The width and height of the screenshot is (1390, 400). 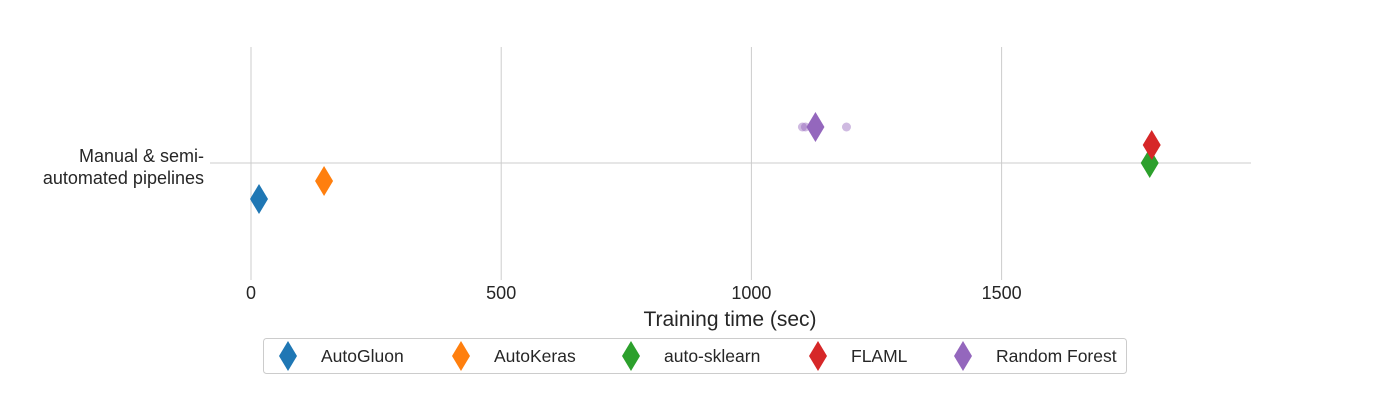 What do you see at coordinates (123, 178) in the screenshot?
I see `y-category-label-line2: automated pipelines` at bounding box center [123, 178].